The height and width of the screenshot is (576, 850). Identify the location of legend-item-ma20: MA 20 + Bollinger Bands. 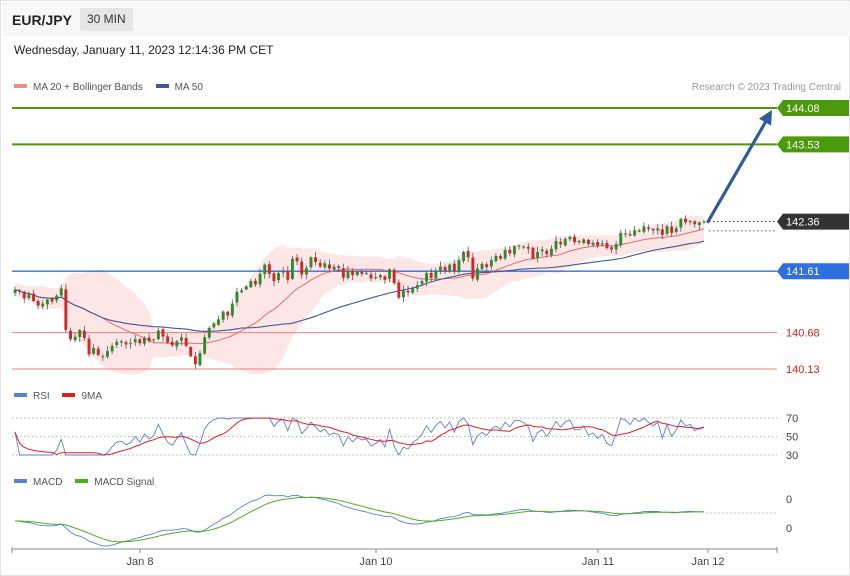
(78, 87).